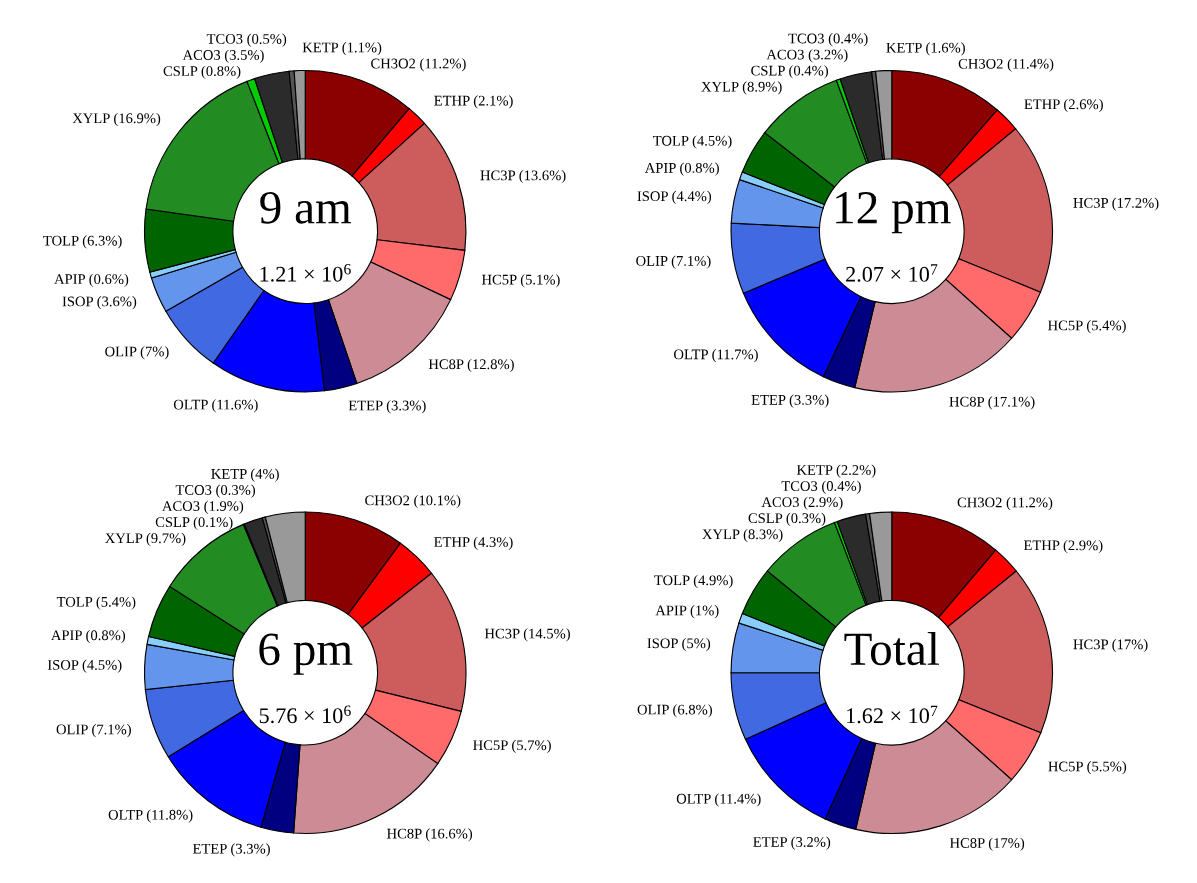 This screenshot has width=1197, height=883. Describe the element at coordinates (473, 543) in the screenshot. I see `slice-label: ETHP (4.3%)` at that location.